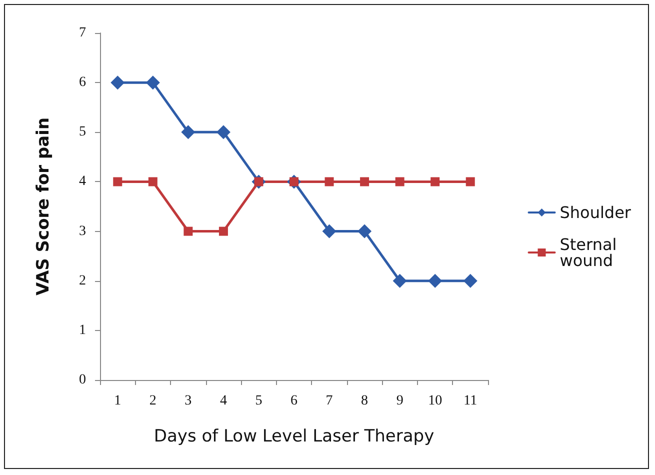 The width and height of the screenshot is (655, 475). Describe the element at coordinates (82, 231) in the screenshot. I see `y-tick-label: 3` at that location.